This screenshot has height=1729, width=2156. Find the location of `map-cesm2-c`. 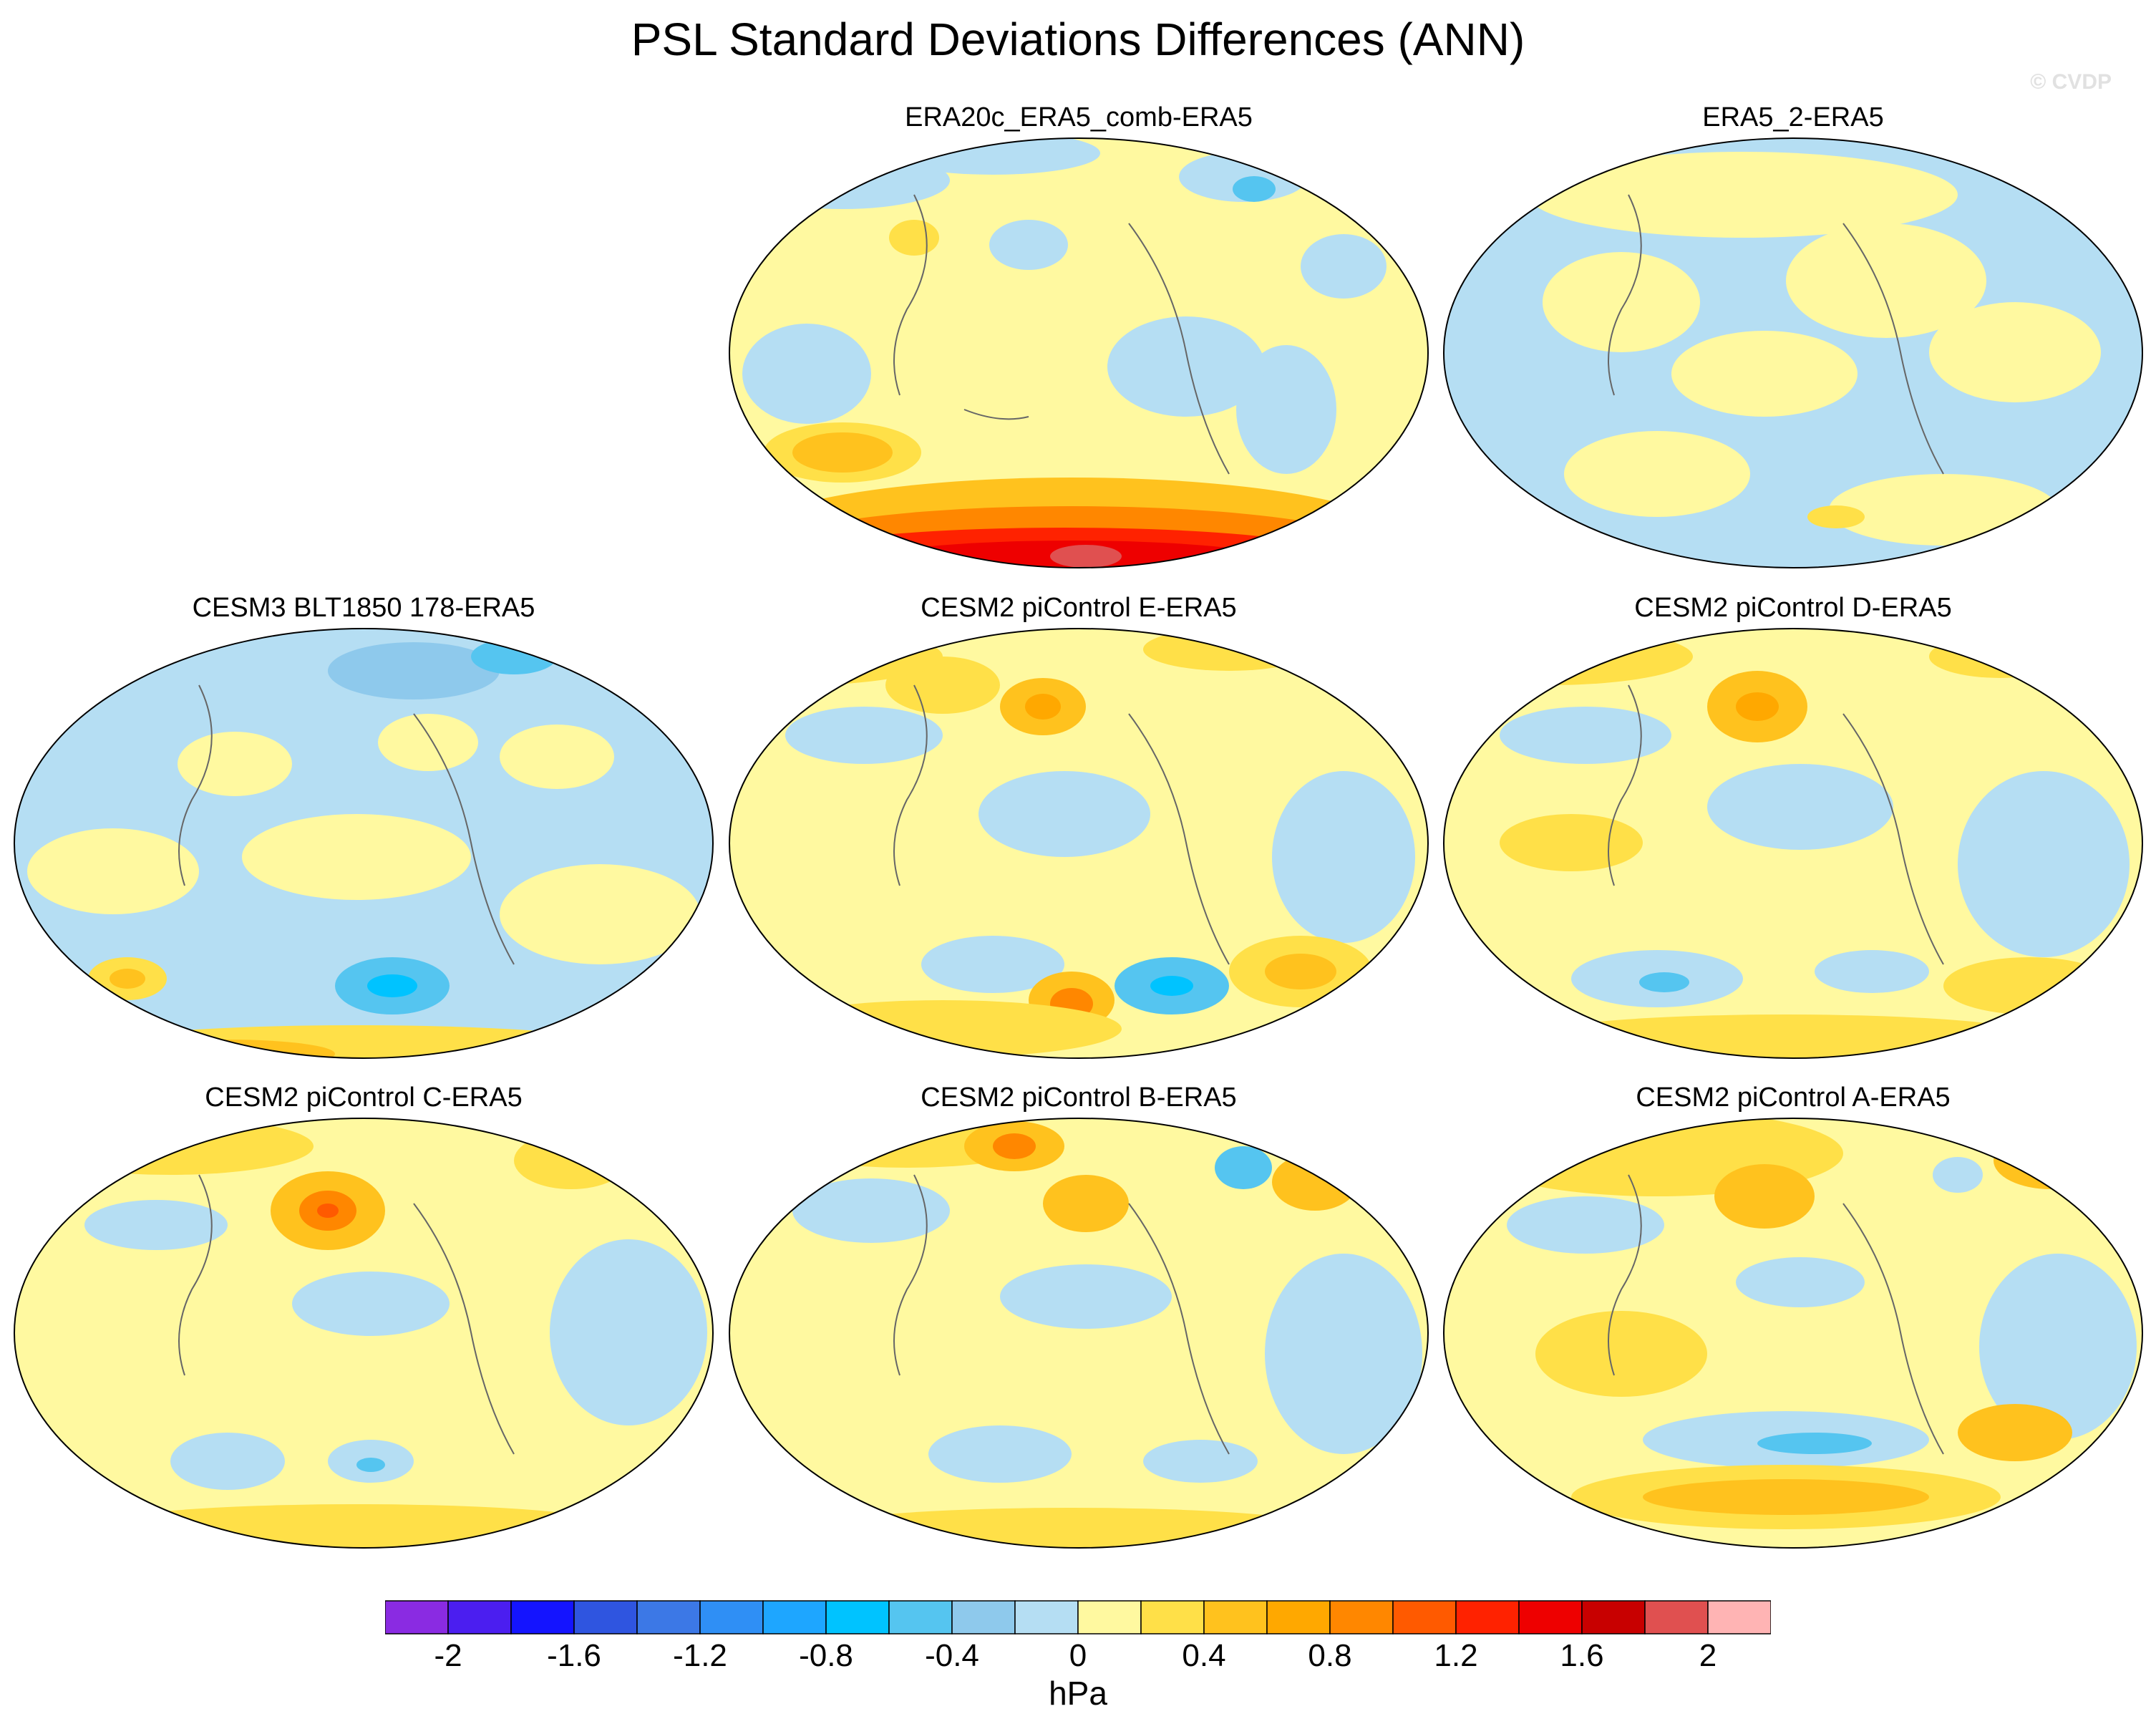

map-cesm2-c is located at coordinates (364, 1333).